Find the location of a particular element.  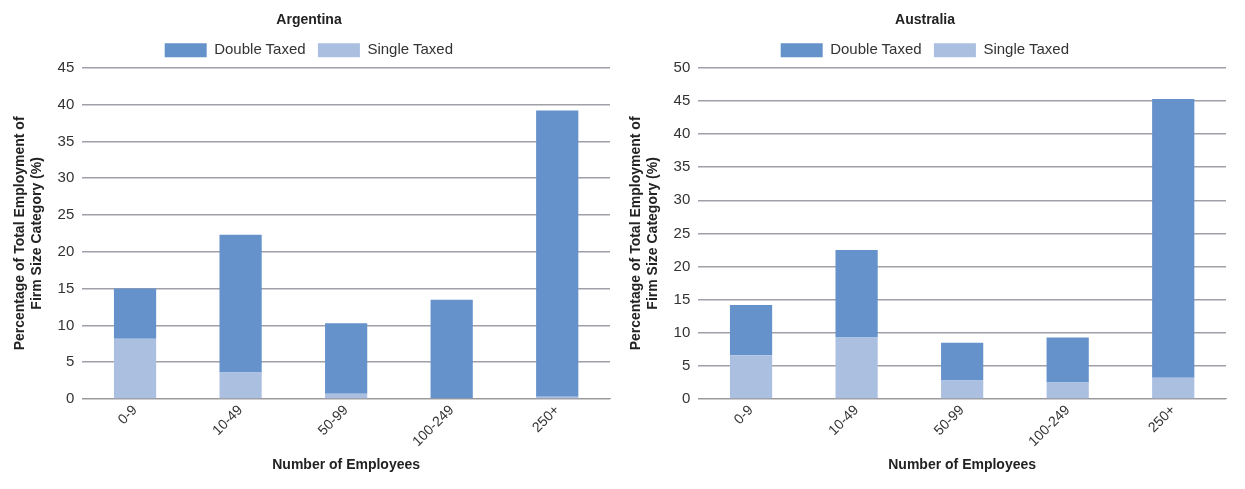

chart-title: Australia is located at coordinates (925, 19).